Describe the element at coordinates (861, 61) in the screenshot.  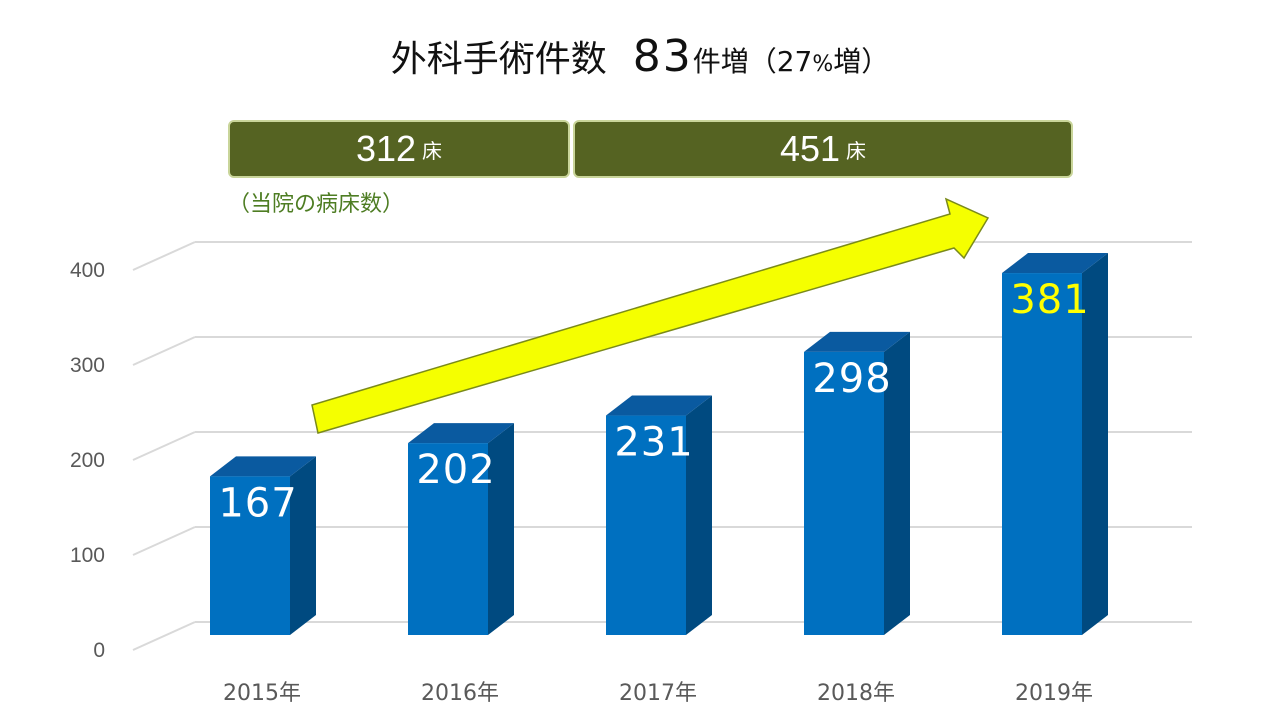
I see `title-percent-close: 増）` at that location.